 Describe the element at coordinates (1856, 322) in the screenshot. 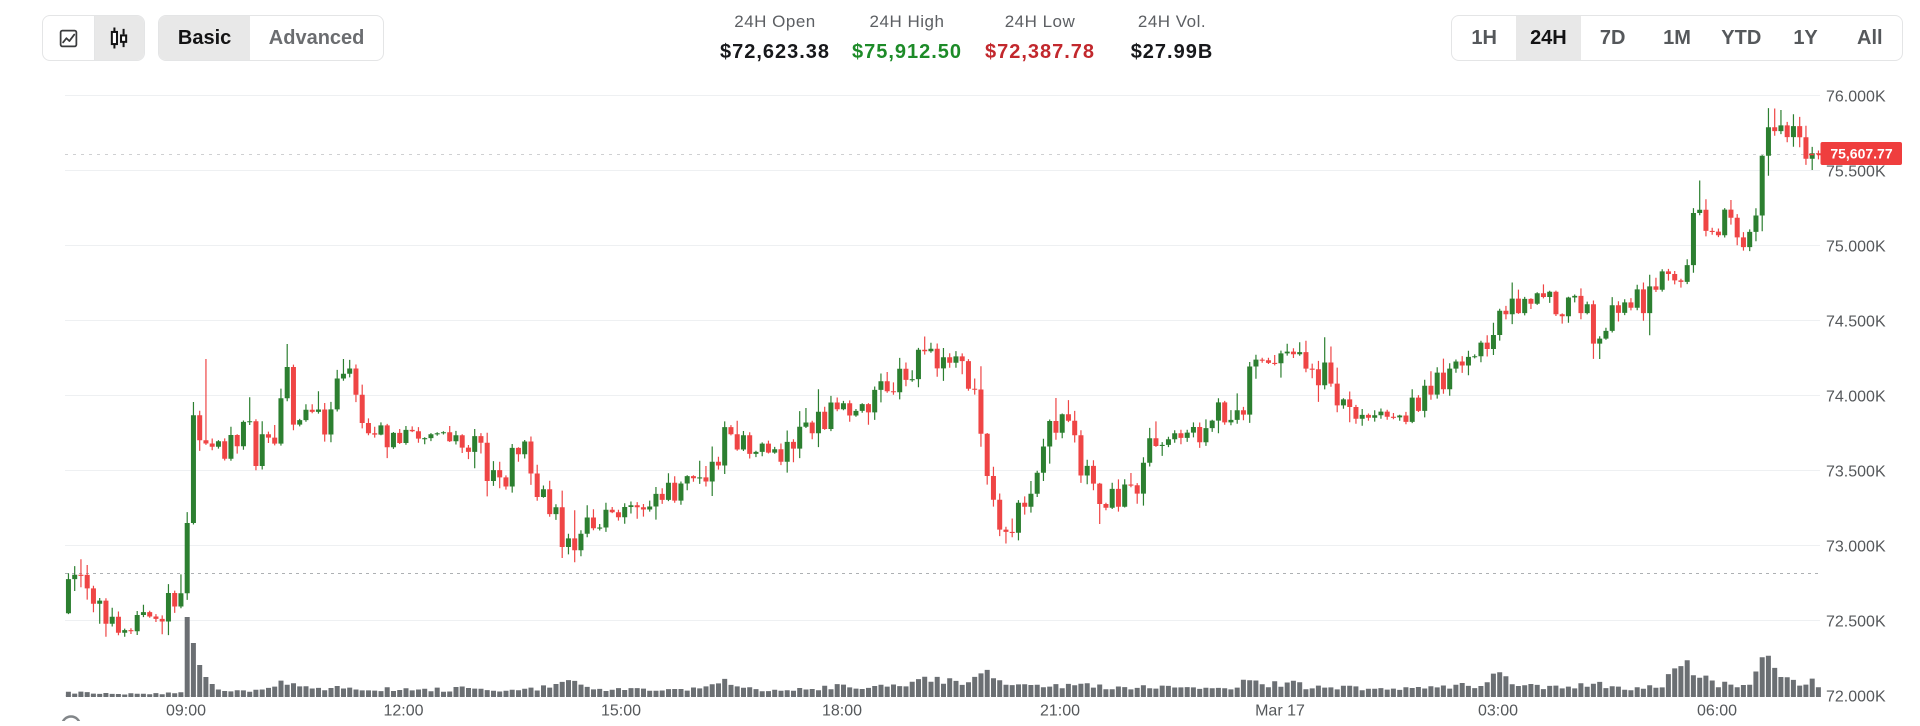

I see `svg-text: 74.500K` at that location.